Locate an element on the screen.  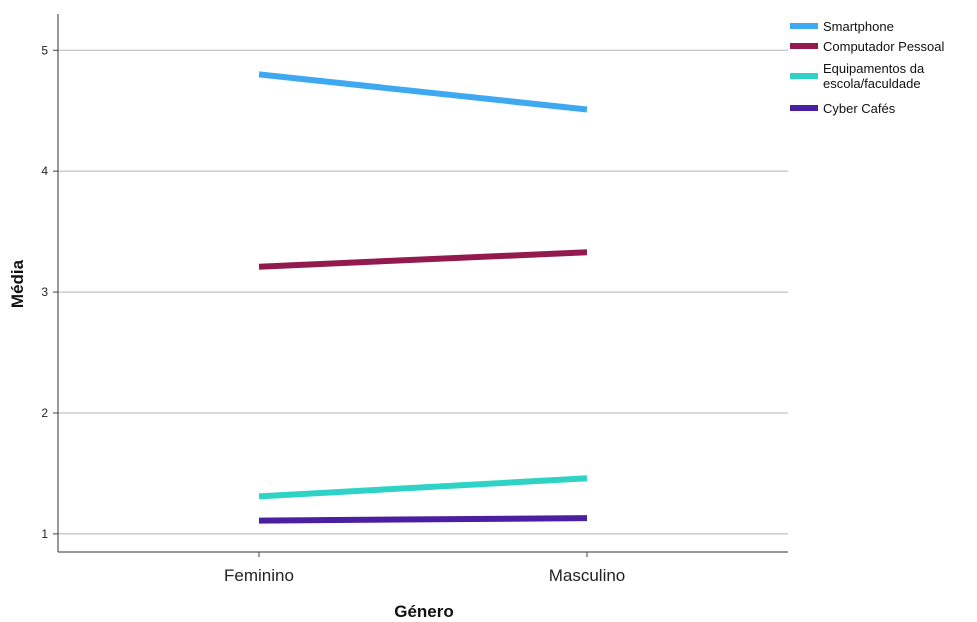
legend-label-cyber-caf-s: Cyber Cafés is located at coordinates (859, 108).